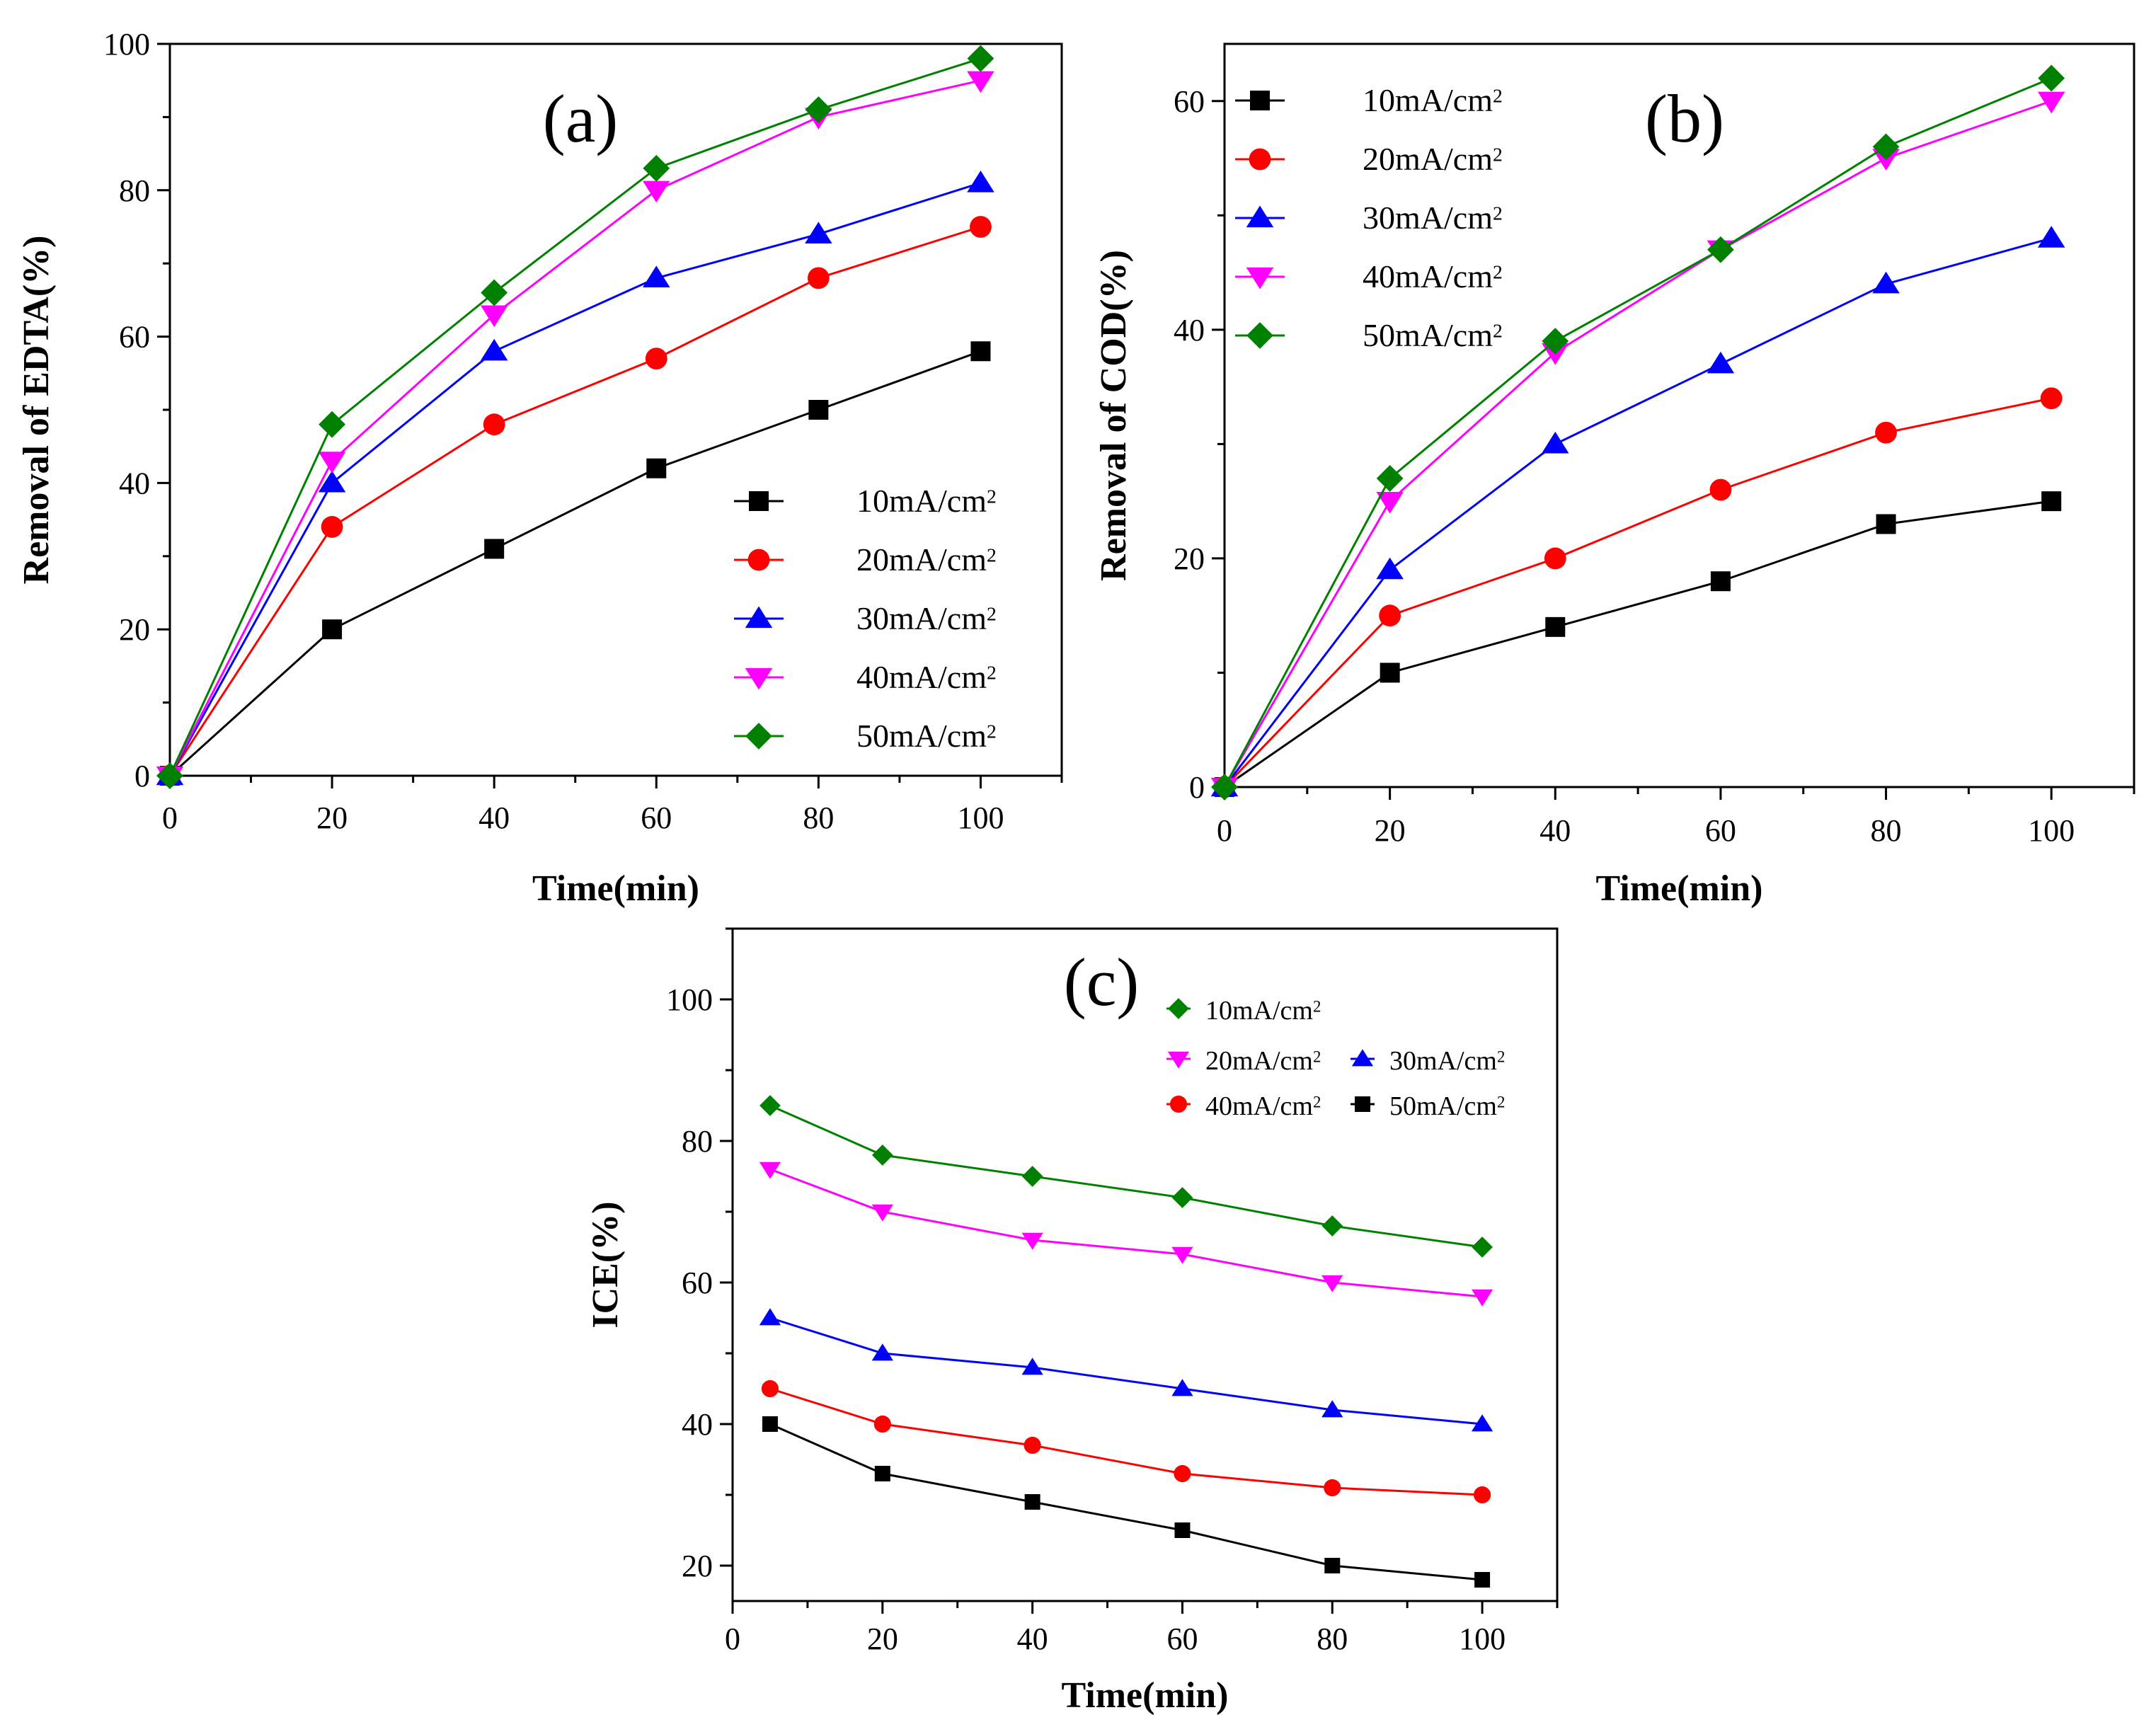 The width and height of the screenshot is (2156, 1727). Describe the element at coordinates (697, 1141) in the screenshot. I see `y-tick-label: 80` at that location.